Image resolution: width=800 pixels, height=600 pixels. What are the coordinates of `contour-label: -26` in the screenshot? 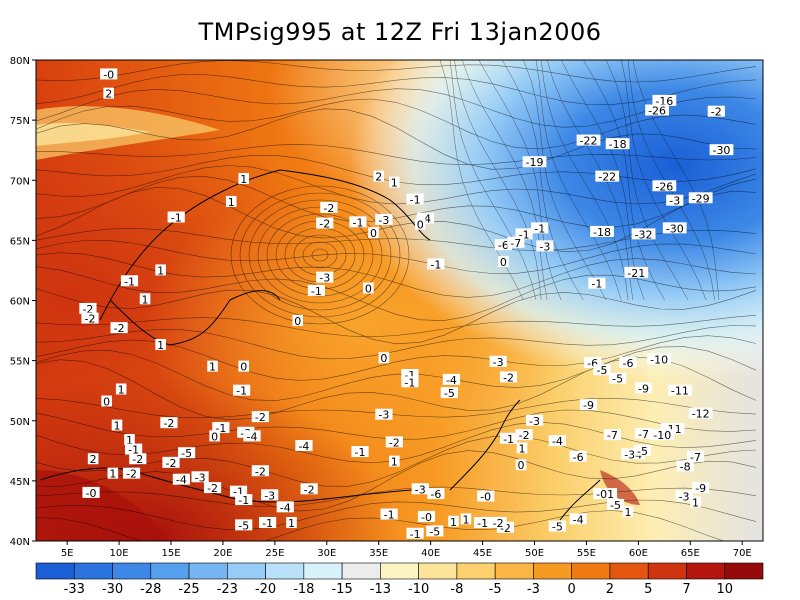 It's located at (664, 186).